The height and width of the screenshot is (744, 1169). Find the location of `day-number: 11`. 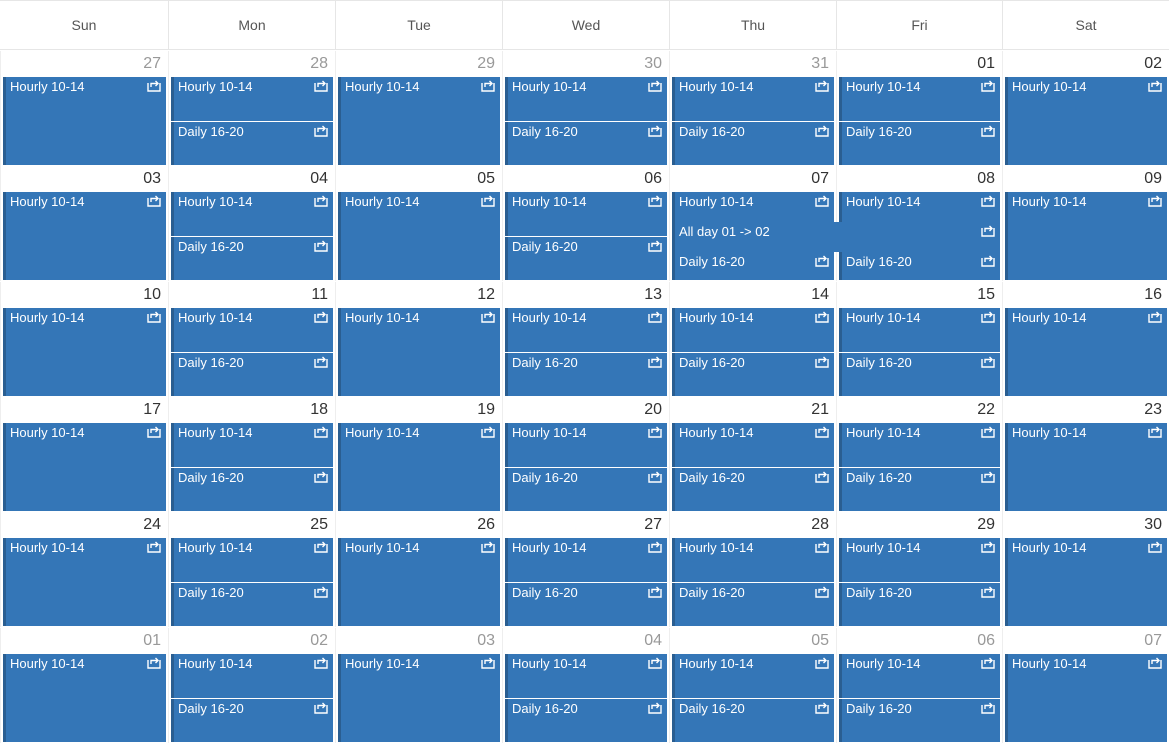

day-number: 11 is located at coordinates (319, 294).